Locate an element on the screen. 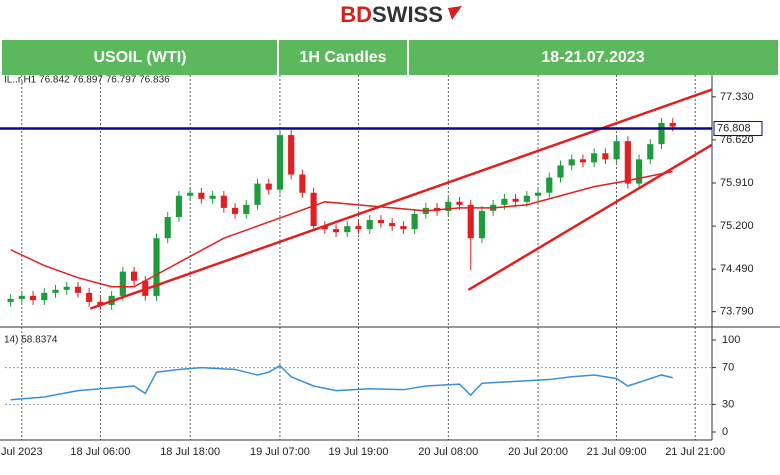 The width and height of the screenshot is (780, 475). header-bar is located at coordinates (390, 57).